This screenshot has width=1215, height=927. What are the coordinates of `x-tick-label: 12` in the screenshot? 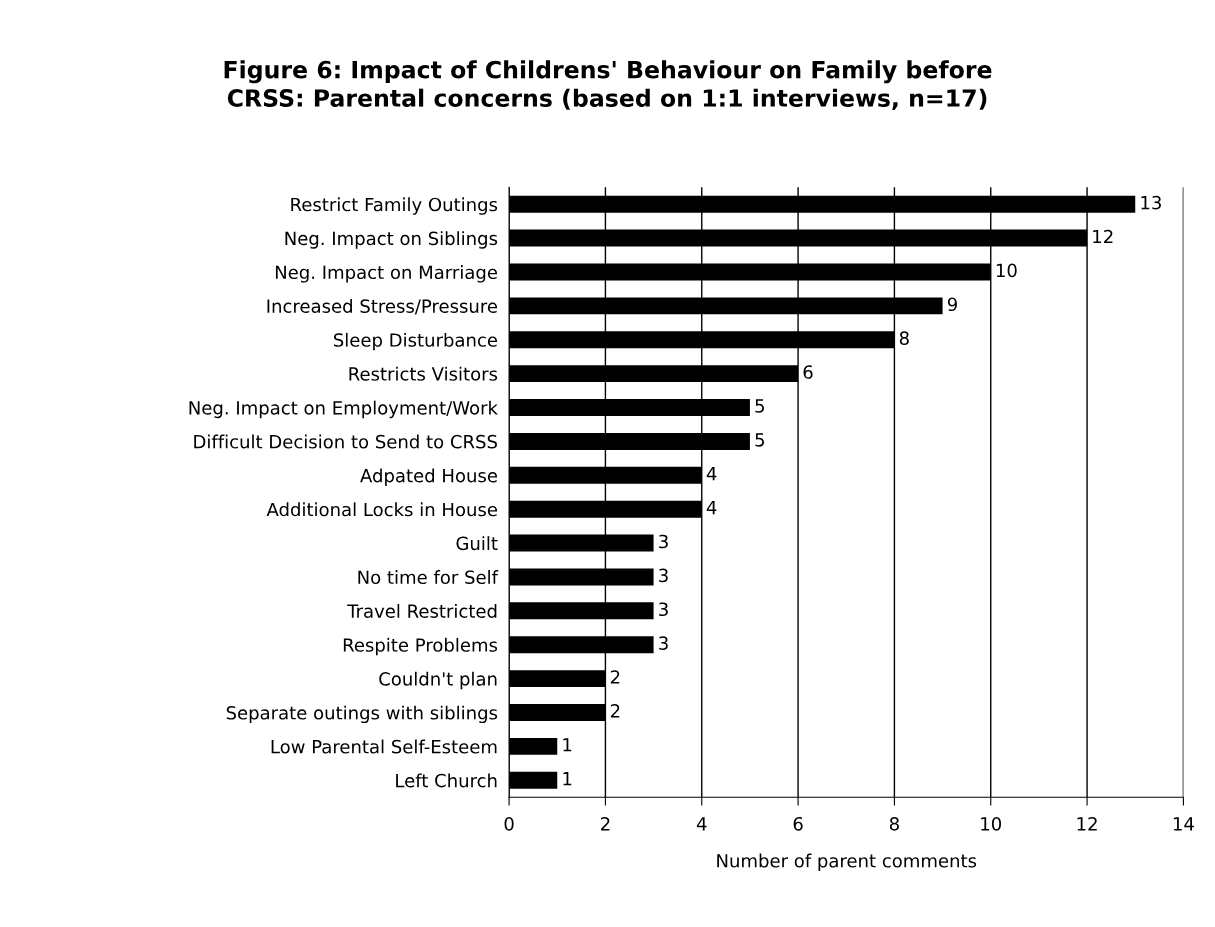 It's located at (1087, 823).